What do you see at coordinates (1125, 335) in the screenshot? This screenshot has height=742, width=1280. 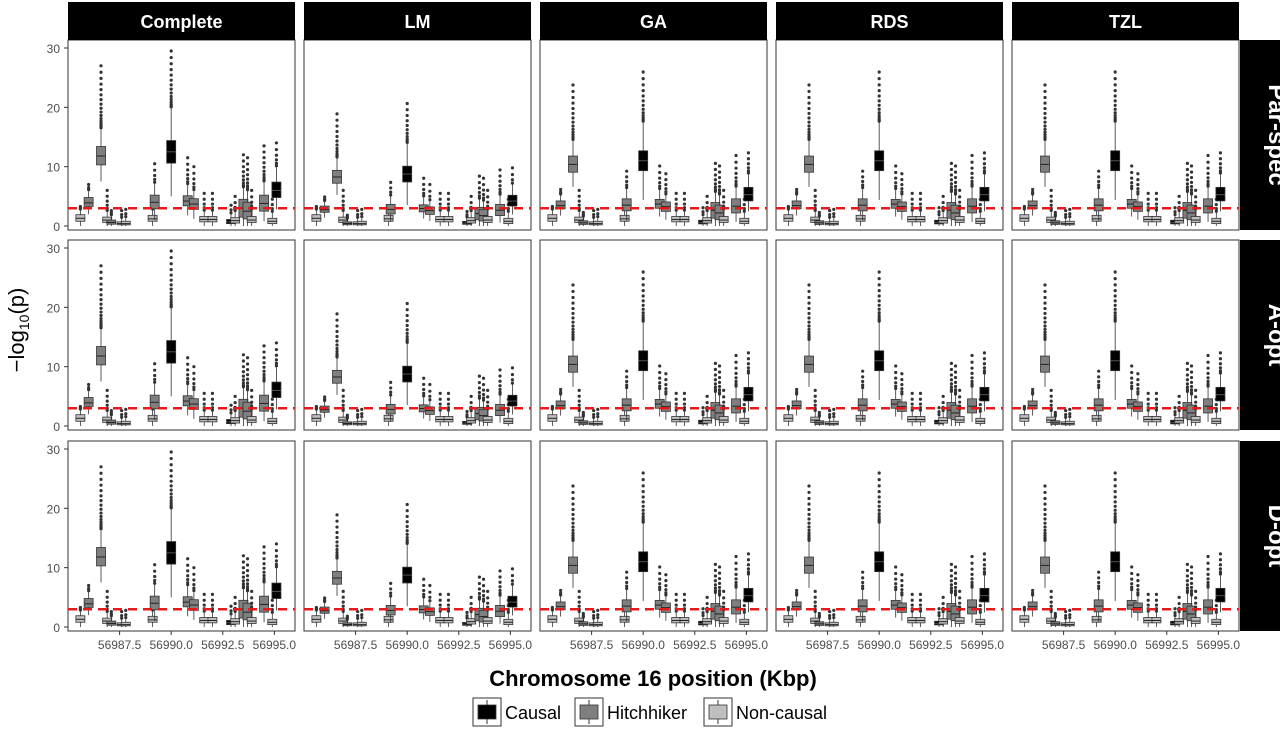 I see `panel-tzl-a-opt` at bounding box center [1125, 335].